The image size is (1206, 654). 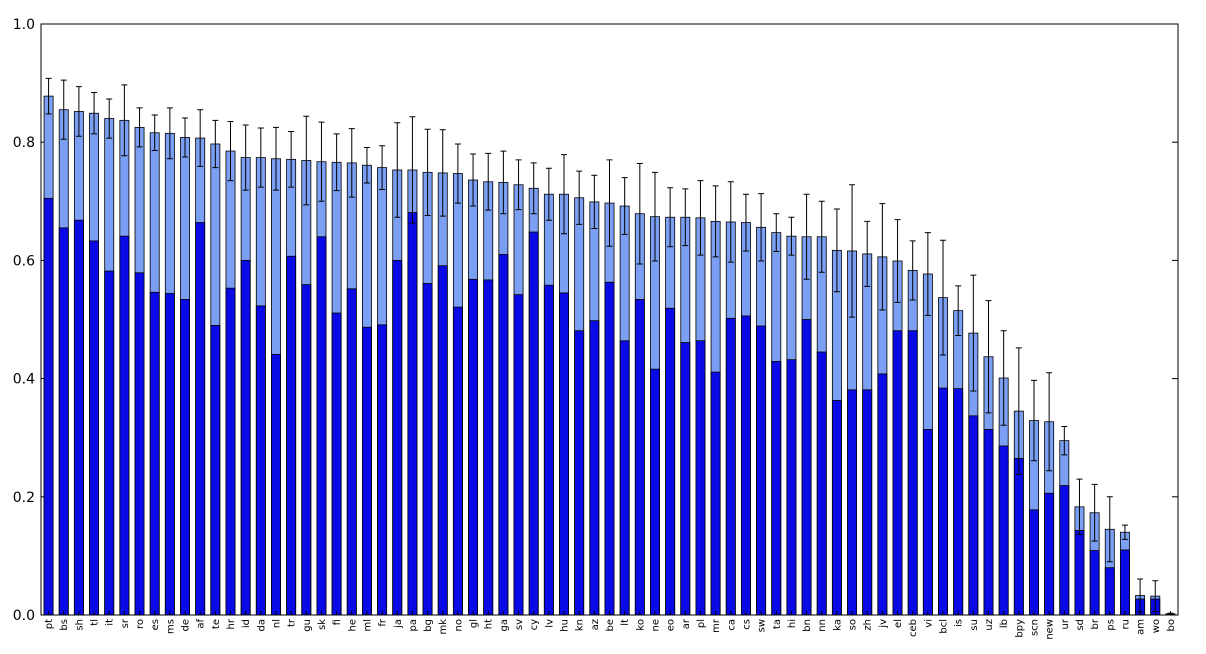 What do you see at coordinates (868, 625) in the screenshot?
I see `x-tick-label: zh` at bounding box center [868, 625].